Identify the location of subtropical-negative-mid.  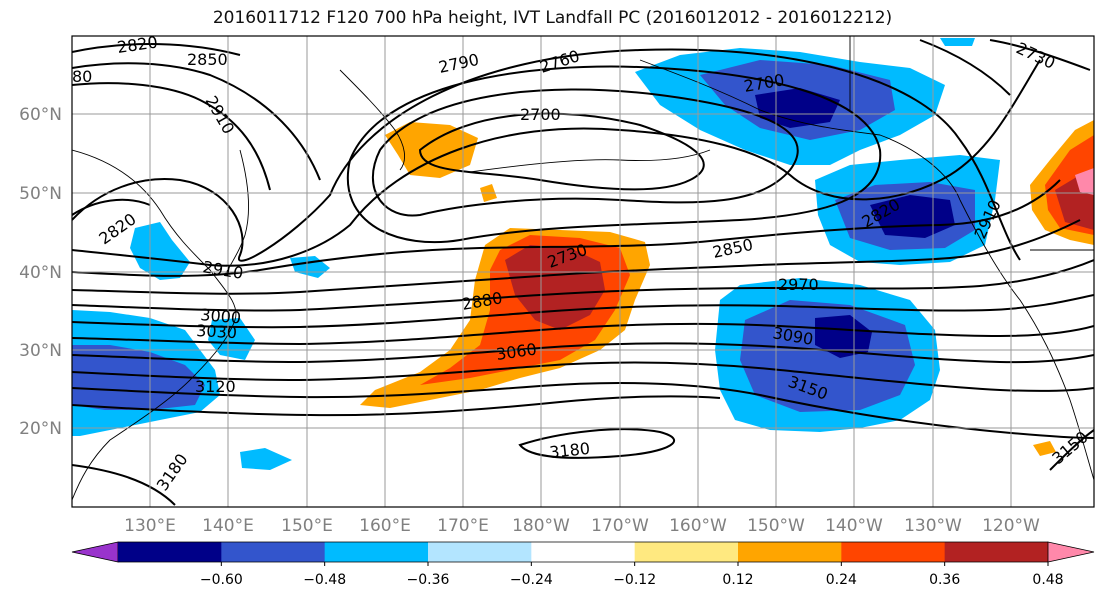
(827, 356).